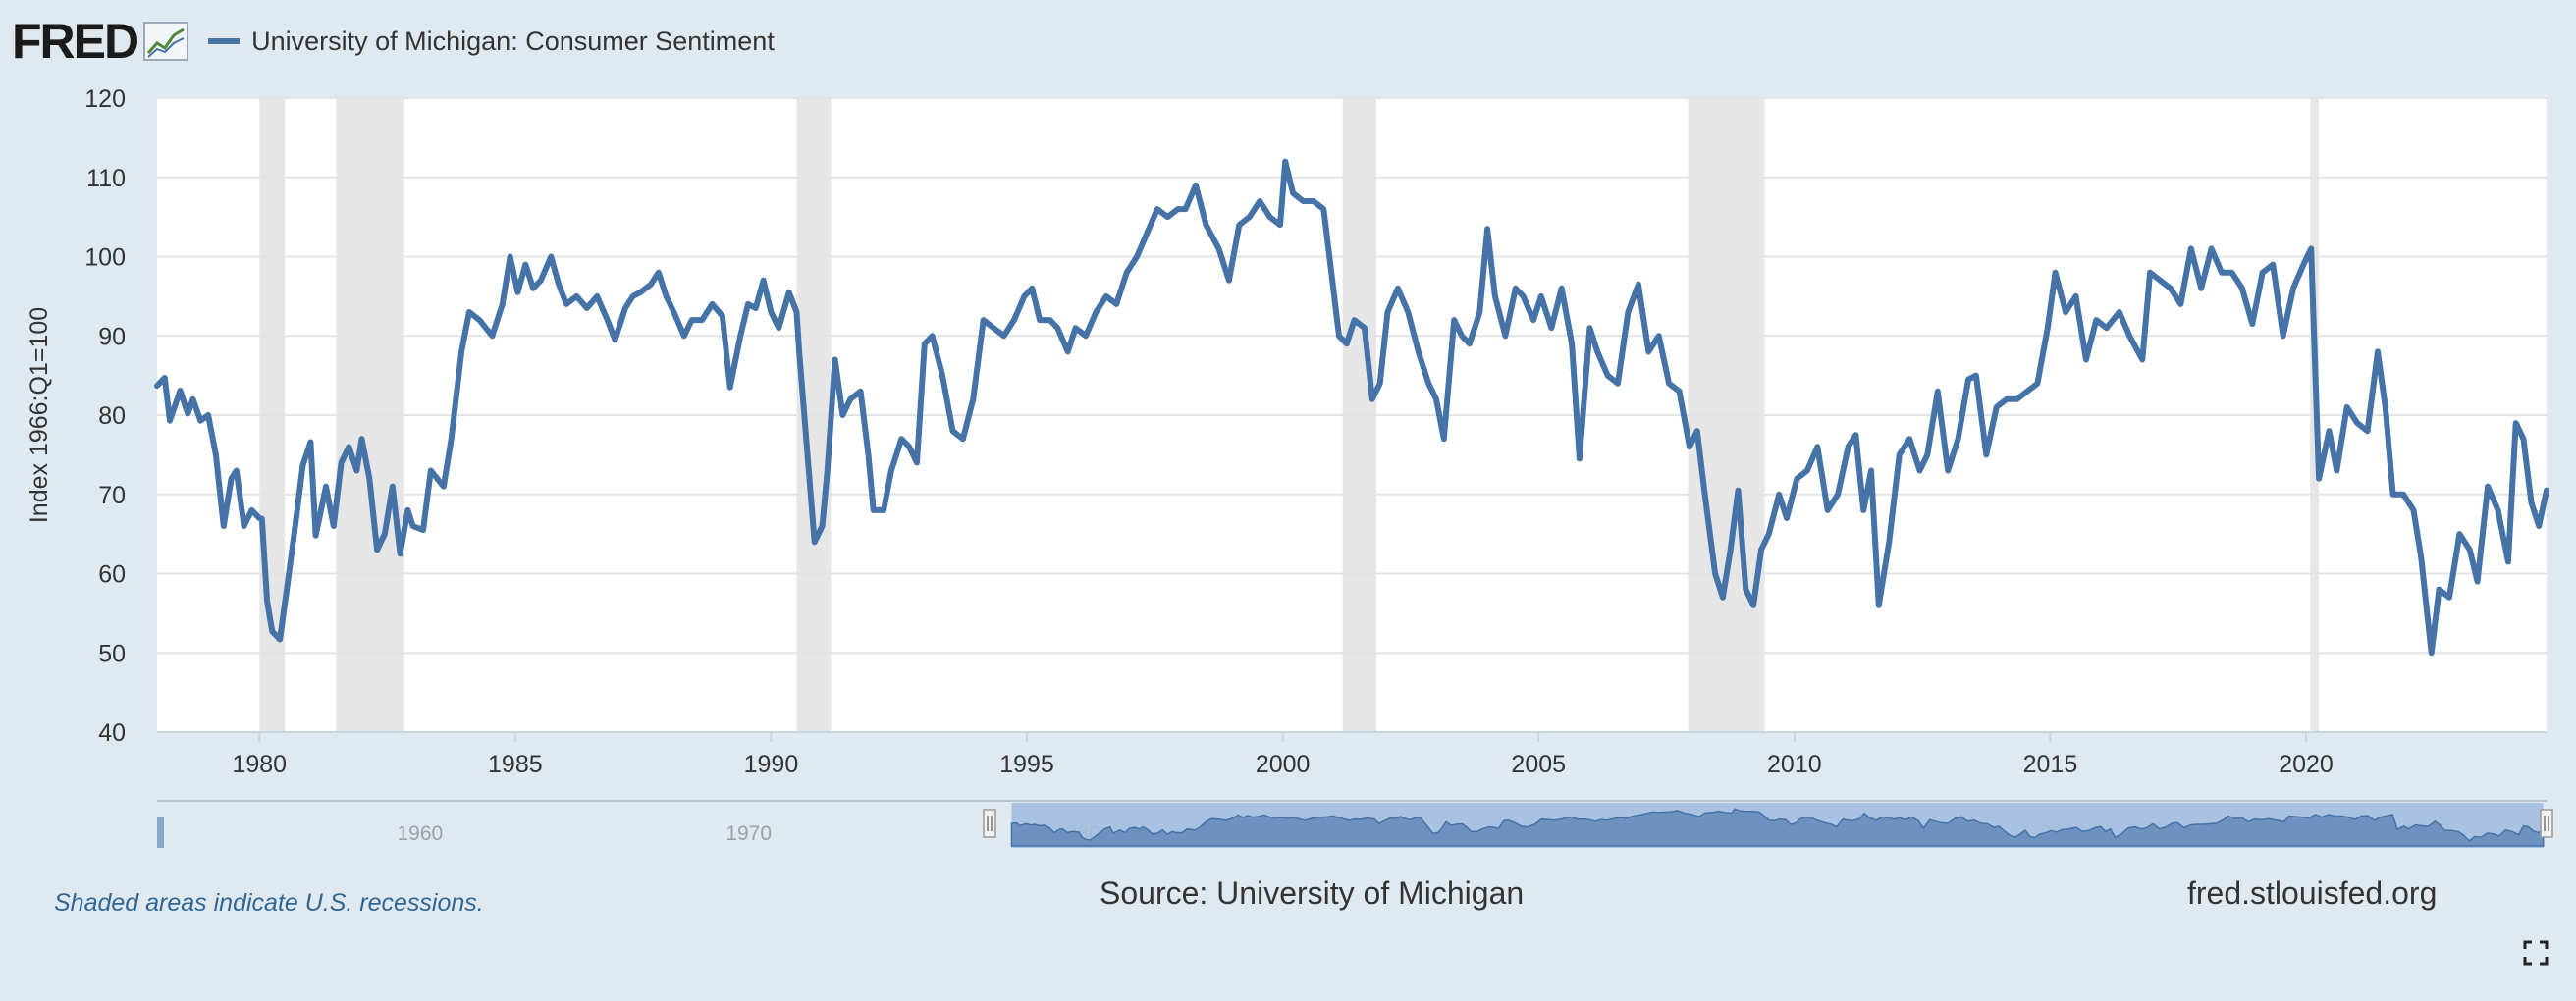  What do you see at coordinates (989, 823) in the screenshot?
I see `navigator-handle-left` at bounding box center [989, 823].